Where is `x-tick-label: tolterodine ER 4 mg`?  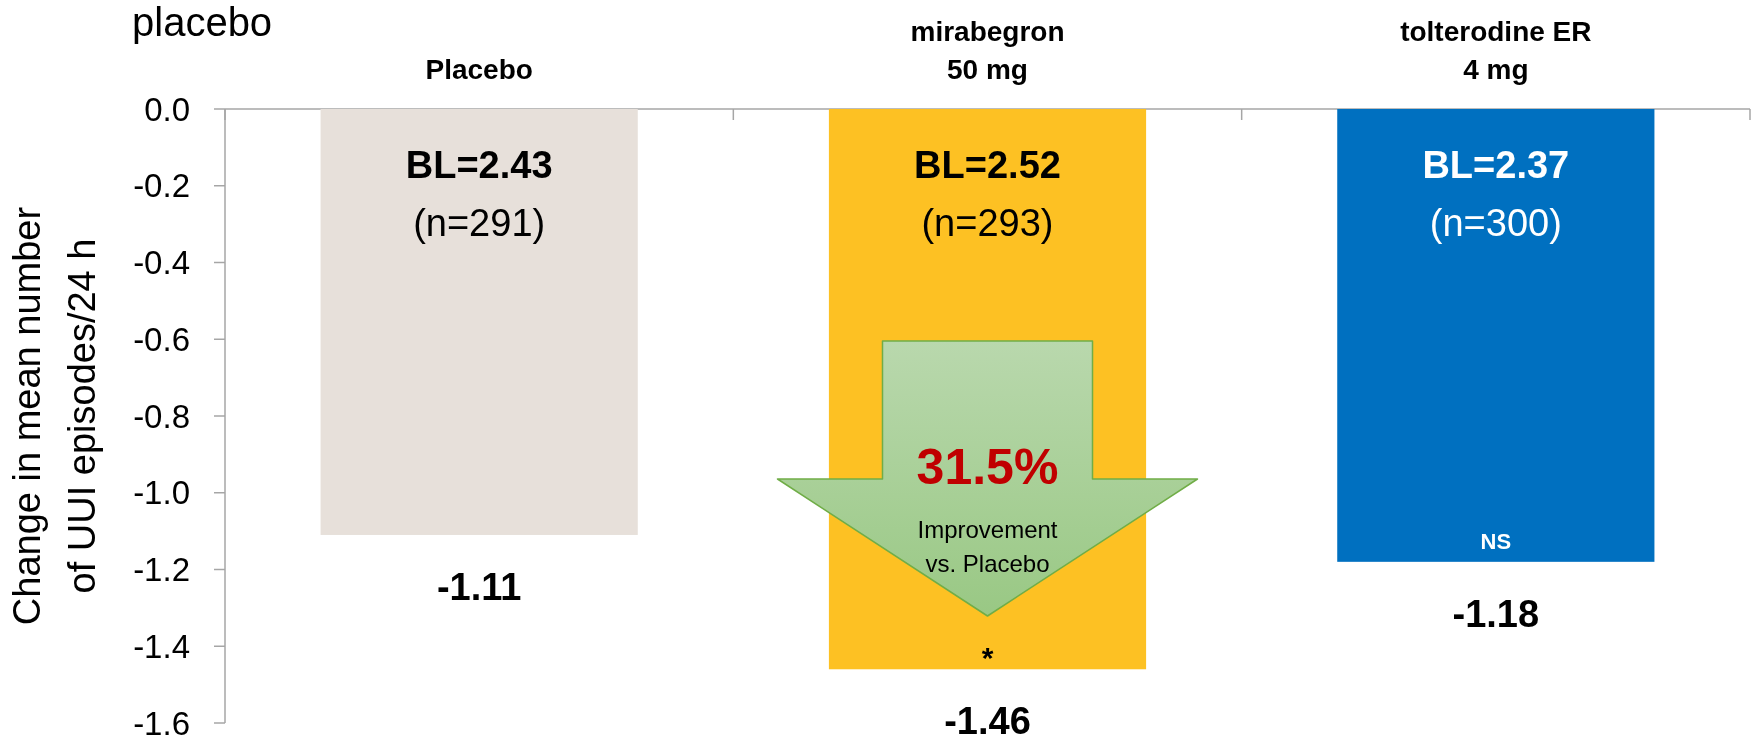
x-tick-label: tolterodine ER 4 mg is located at coordinates (1496, 50).